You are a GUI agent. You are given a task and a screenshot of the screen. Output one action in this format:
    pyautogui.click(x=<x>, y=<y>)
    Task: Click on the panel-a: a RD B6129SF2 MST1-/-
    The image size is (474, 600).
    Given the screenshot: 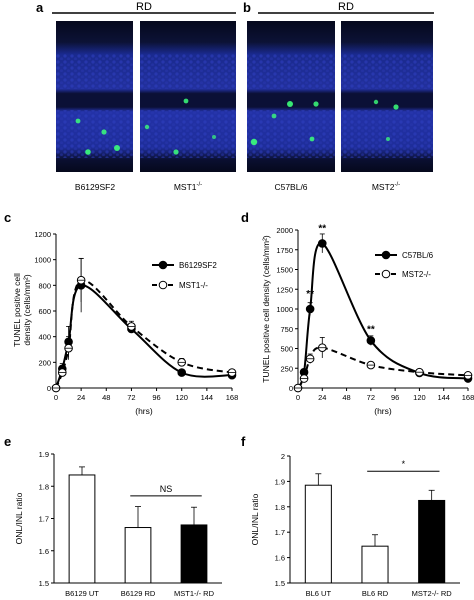 What is the action you would take?
    pyautogui.click(x=136, y=96)
    